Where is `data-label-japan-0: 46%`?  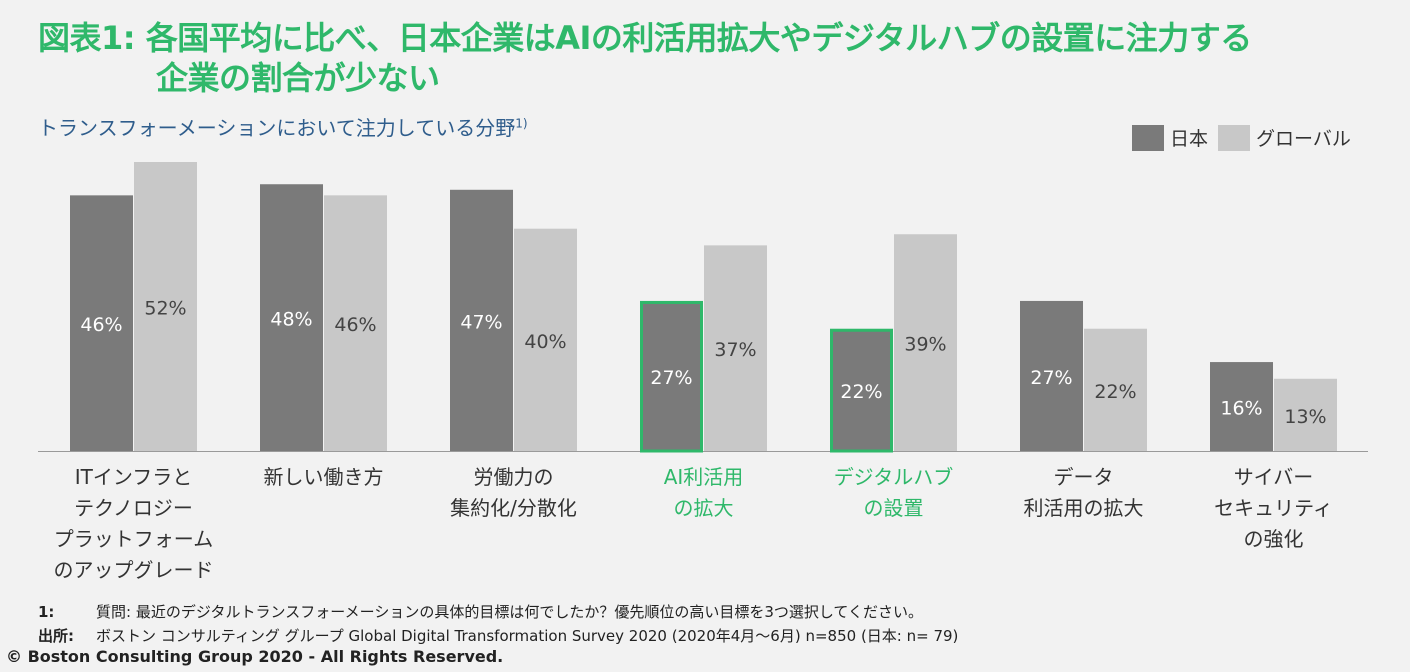 data-label-japan-0: 46% is located at coordinates (101, 325).